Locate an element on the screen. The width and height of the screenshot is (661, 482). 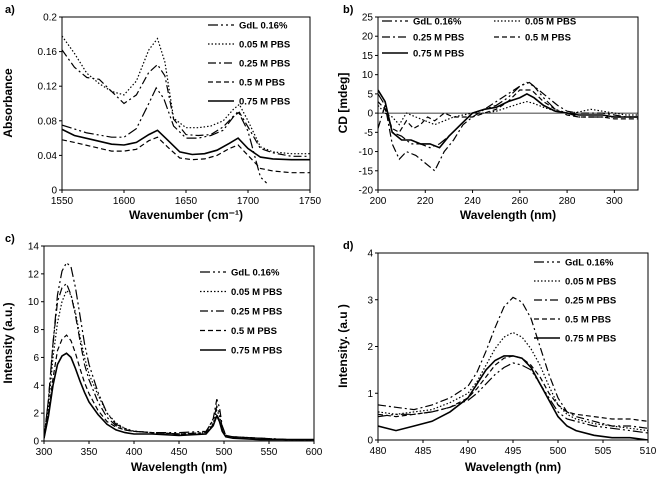
x-tick-label: 1600 is located at coordinates (124, 201).